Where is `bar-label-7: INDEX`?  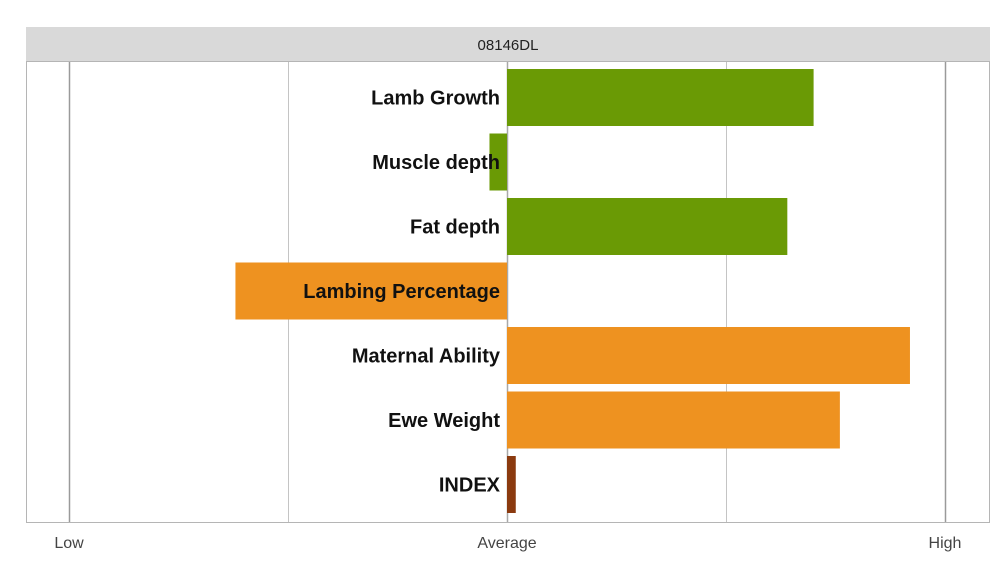
bar-label-7: INDEX is located at coordinates (470, 486).